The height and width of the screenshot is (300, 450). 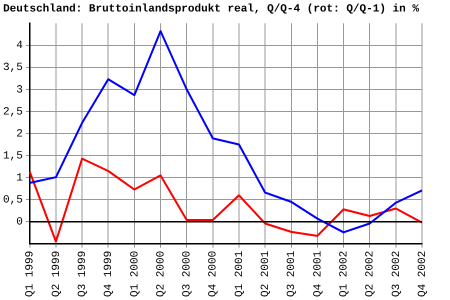 What do you see at coordinates (422, 274) in the screenshot?
I see `x-tick-label: Q4 2002` at bounding box center [422, 274].